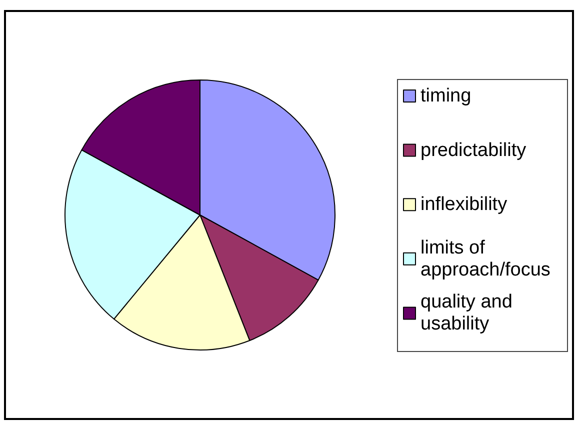 This screenshot has height=426, width=576. I want to click on legend-label: predictability, so click(473, 150).